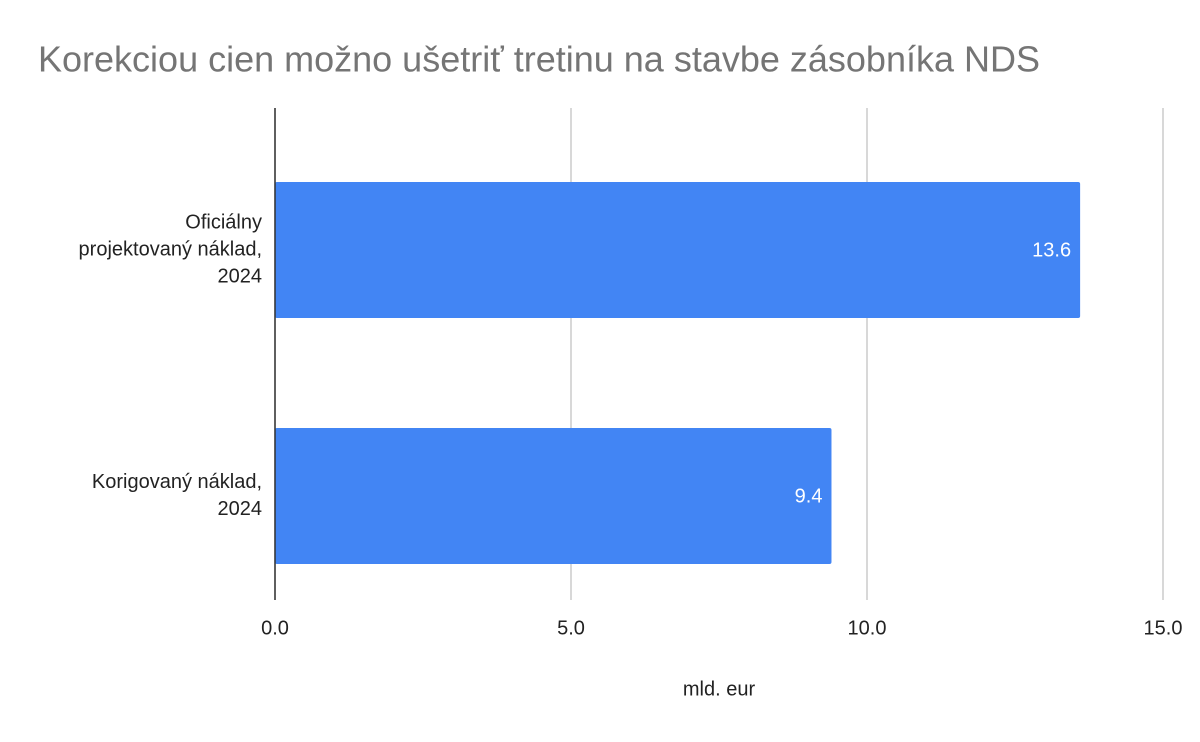  What do you see at coordinates (275, 628) in the screenshot?
I see `x-tick-label: 0.0` at bounding box center [275, 628].